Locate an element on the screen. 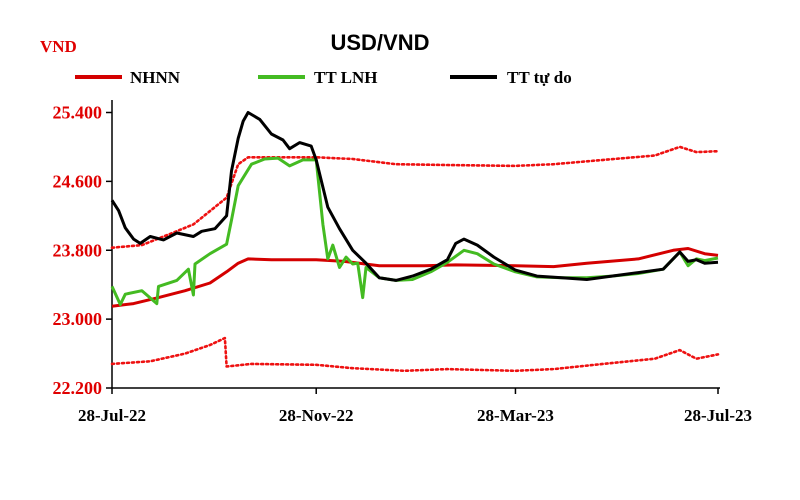  legend-label-tt-lnh: TT LNH is located at coordinates (345, 77).